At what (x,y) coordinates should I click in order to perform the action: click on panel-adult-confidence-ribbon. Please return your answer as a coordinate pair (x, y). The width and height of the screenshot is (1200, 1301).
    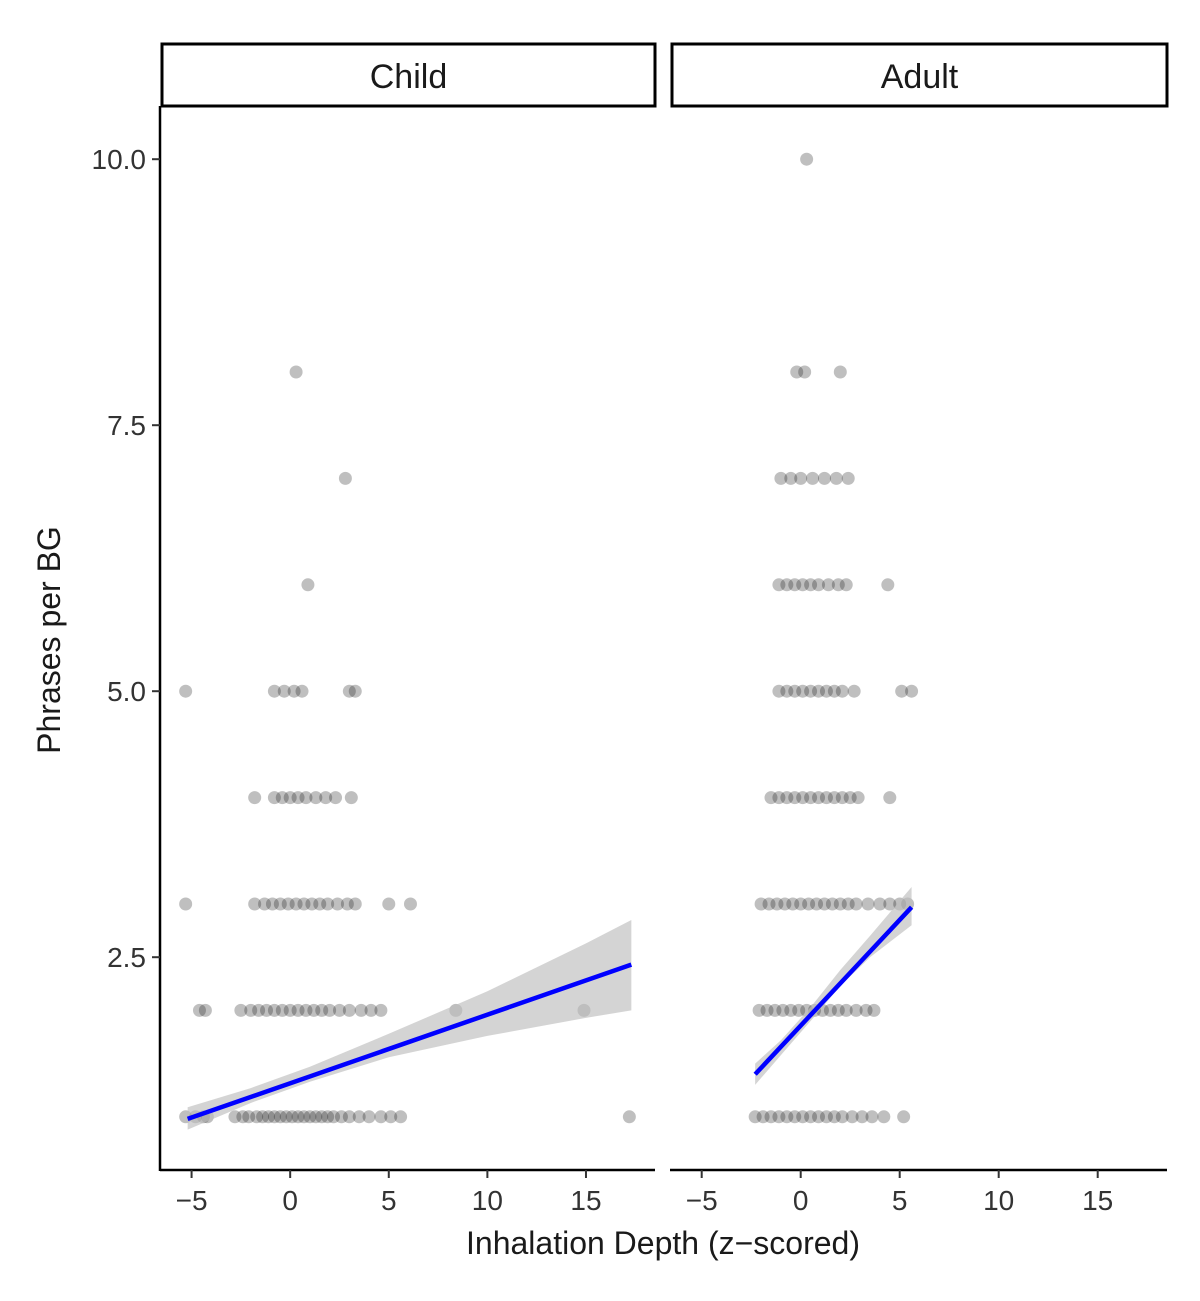
    Looking at the image, I should click on (833, 985).